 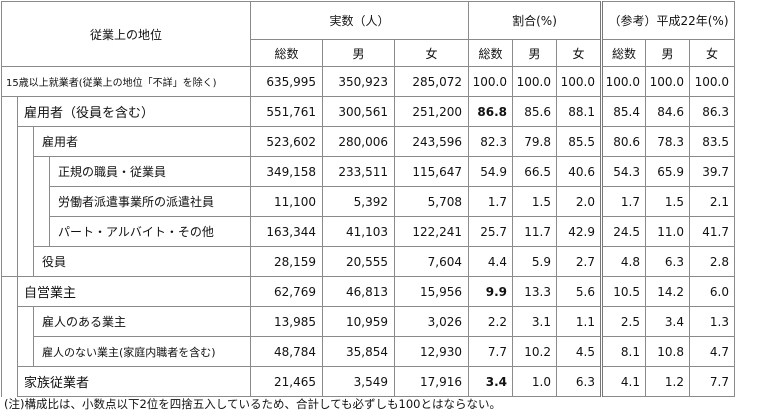 What do you see at coordinates (579, 321) in the screenshot?
I see `cell: 1.1` at bounding box center [579, 321].